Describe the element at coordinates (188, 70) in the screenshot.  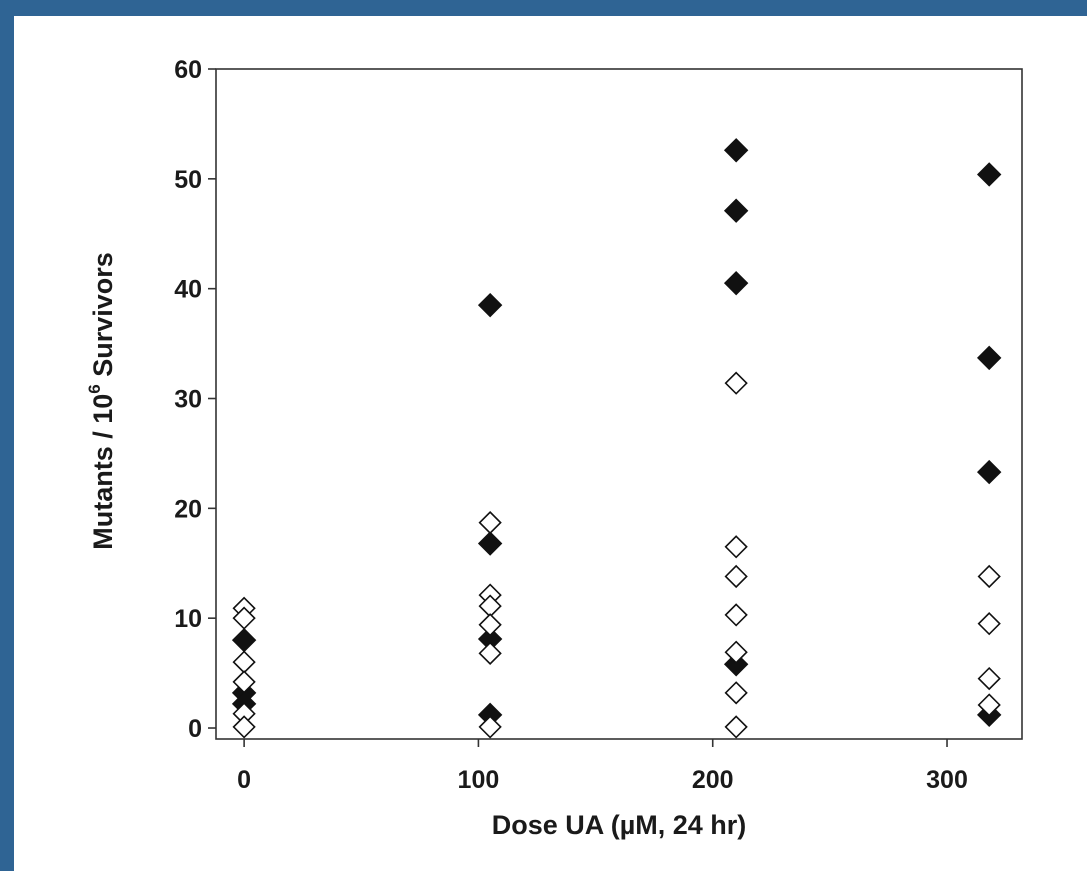
I see `y-tick-label: 60` at that location.